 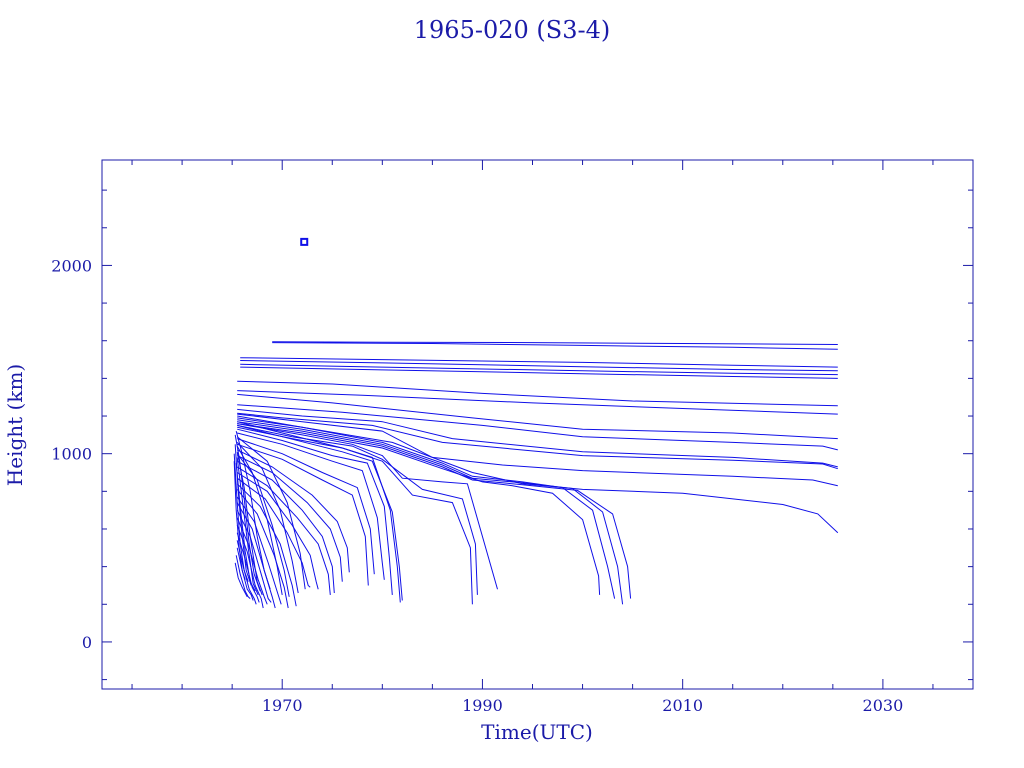 I want to click on x-tick-label: 2010, so click(x=682, y=705).